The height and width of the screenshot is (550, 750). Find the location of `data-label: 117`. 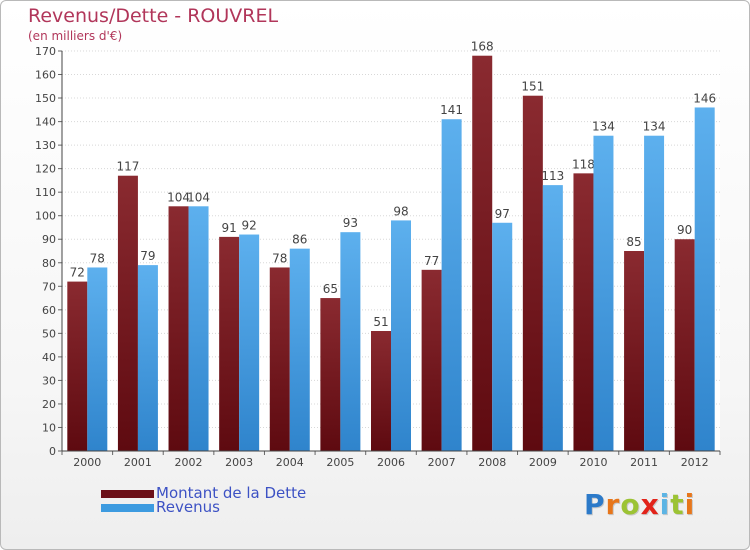

data-label: 117 is located at coordinates (127, 167).